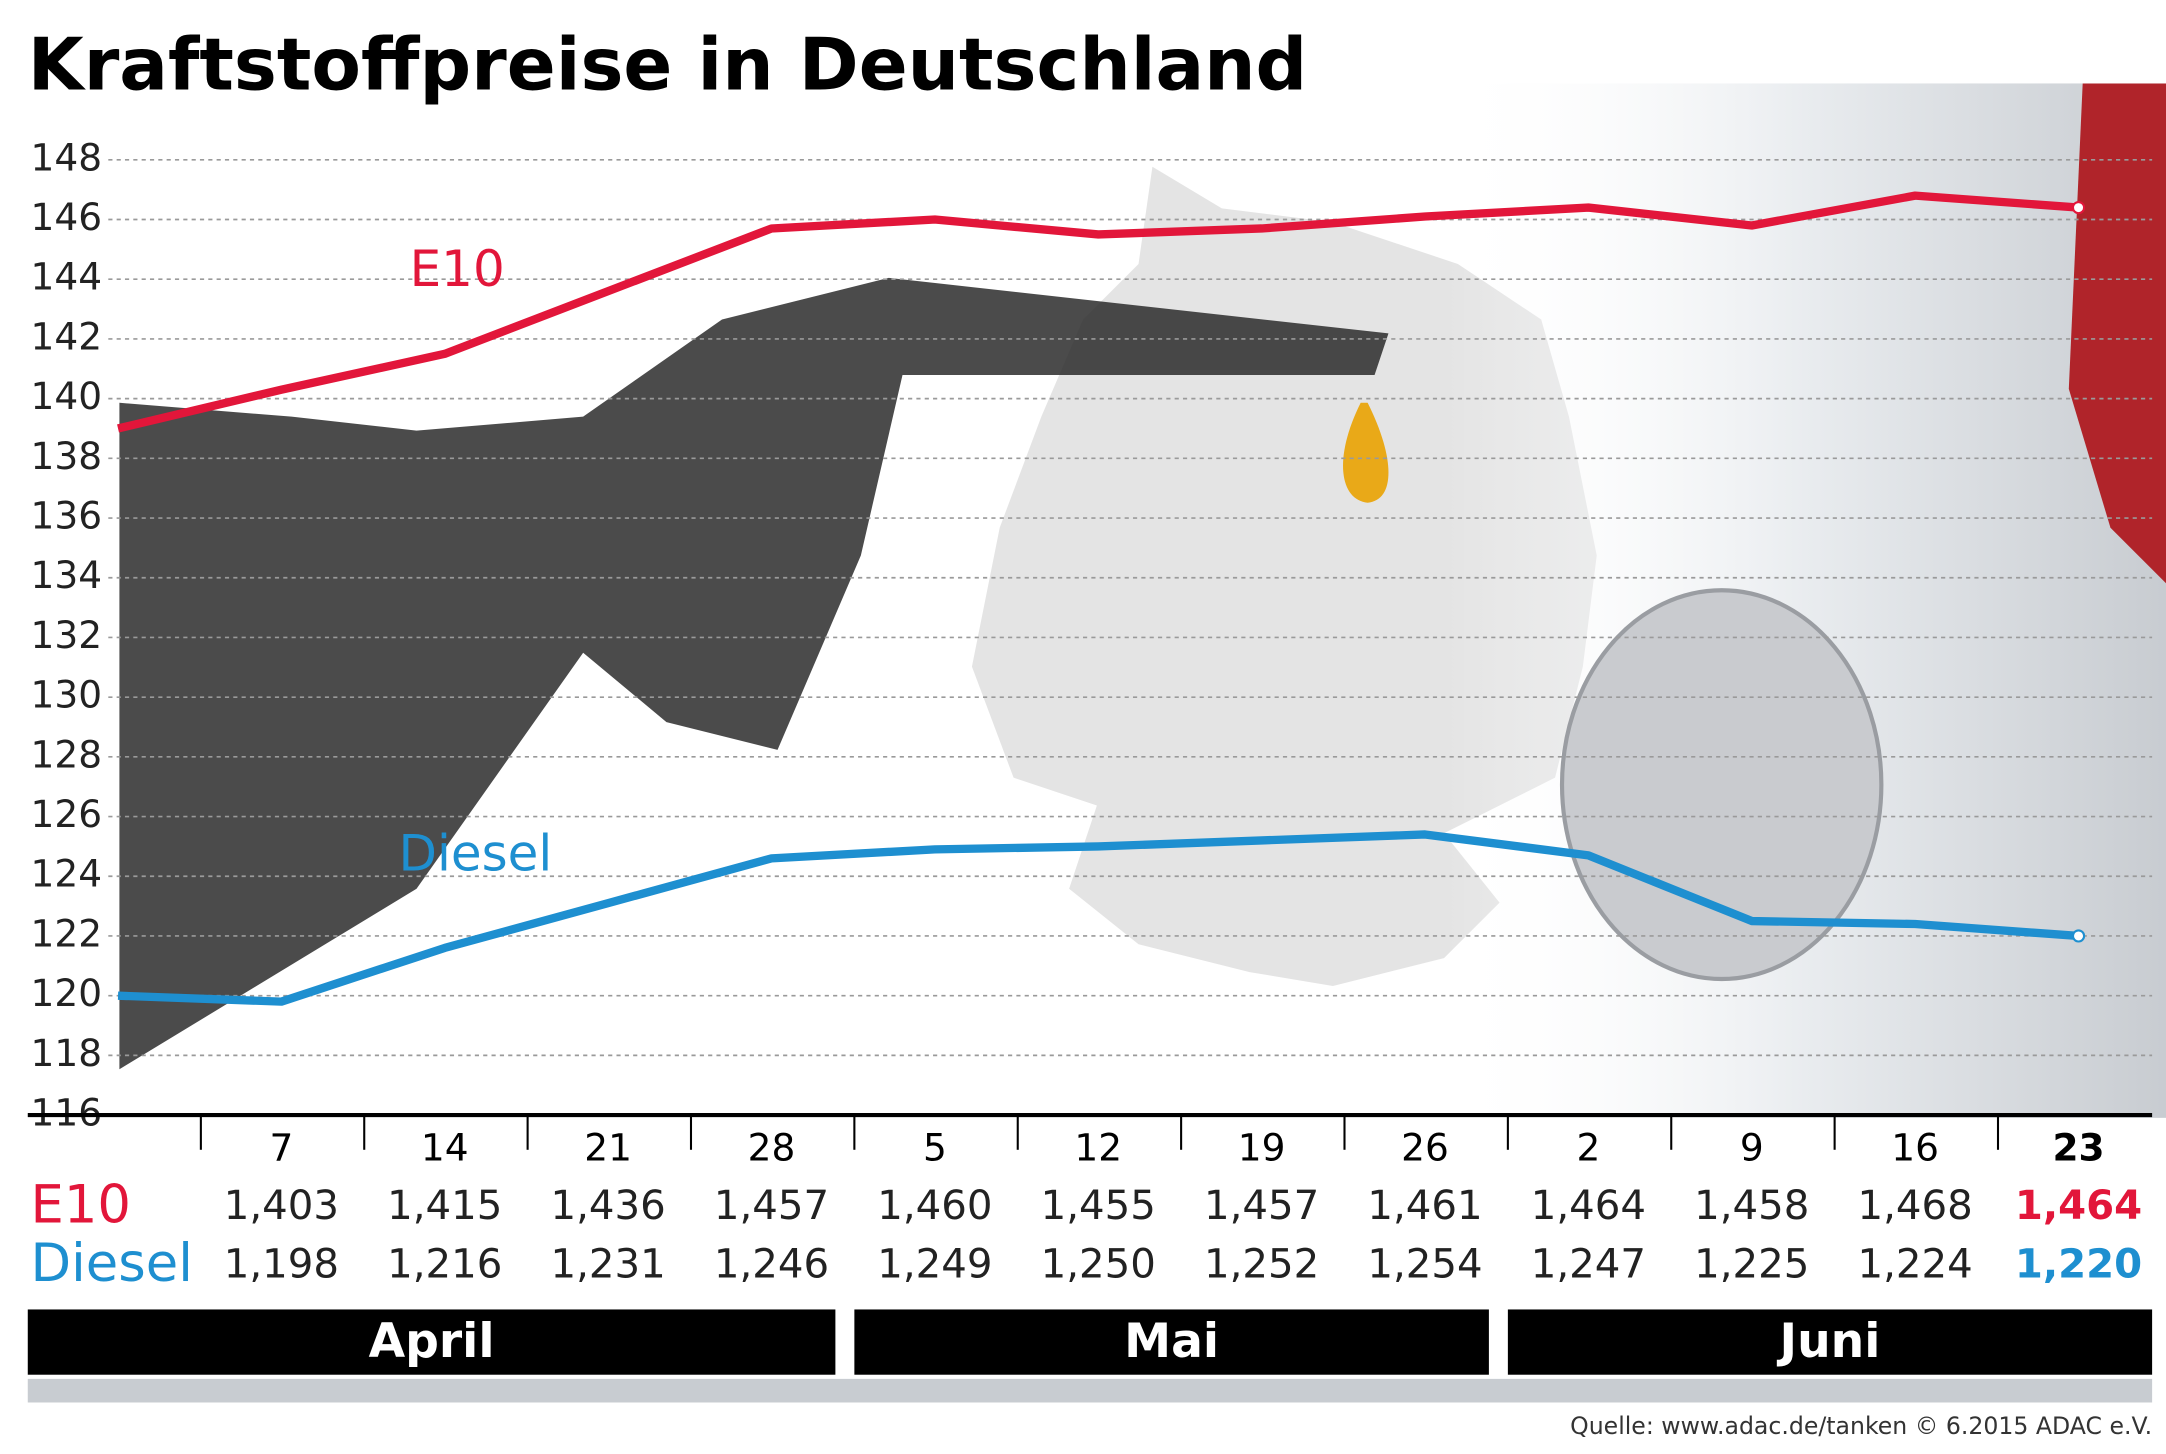 Image resolution: width=2166 pixels, height=1454 pixels. What do you see at coordinates (1262, 1147) in the screenshot?
I see `x-tick-label: 19` at bounding box center [1262, 1147].